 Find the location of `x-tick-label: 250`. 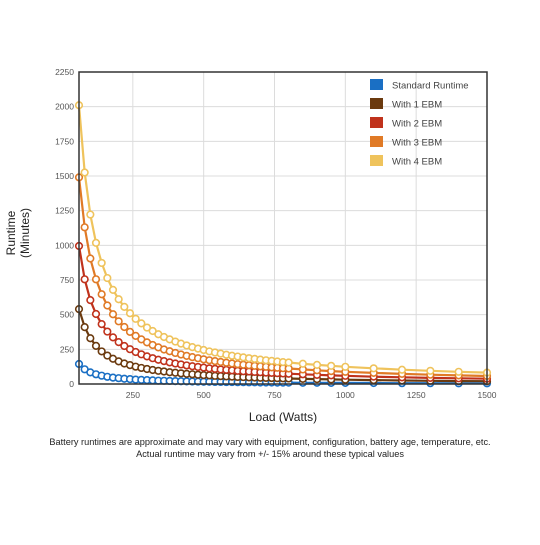

x-tick-label: 250 is located at coordinates (133, 395).